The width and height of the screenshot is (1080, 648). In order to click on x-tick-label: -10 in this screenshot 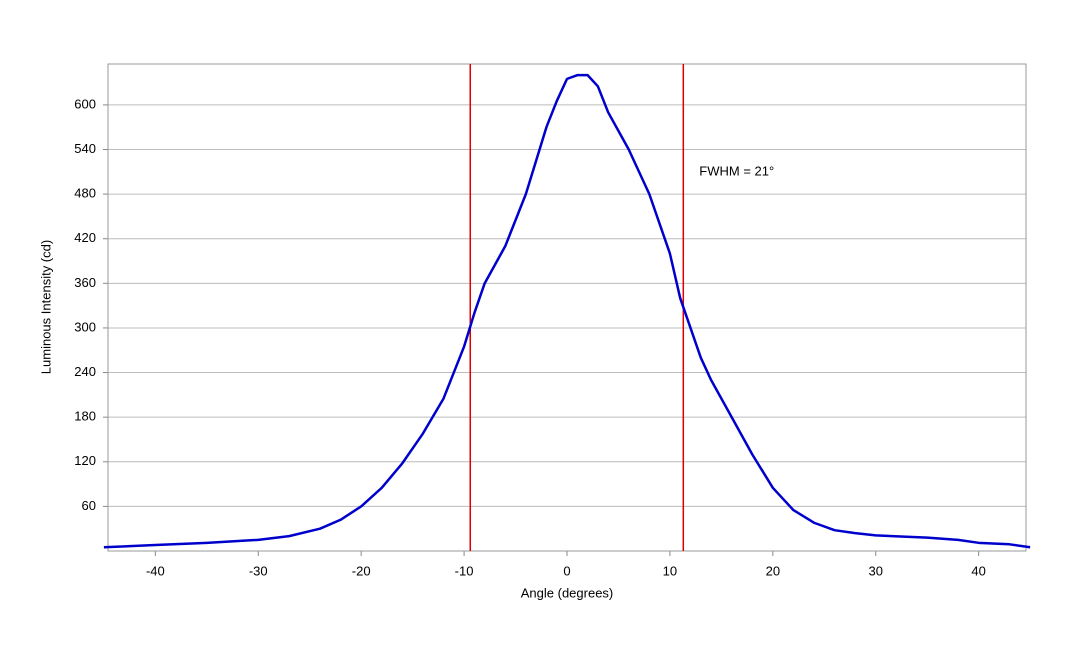, I will do `click(464, 570)`.